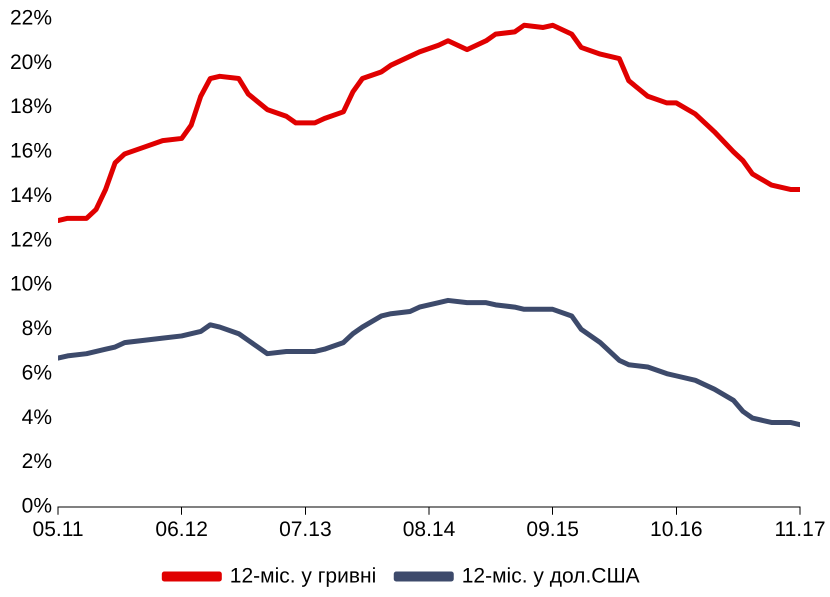 Image resolution: width=830 pixels, height=597 pixels. I want to click on legend-label: 12-міс. у дол.США, so click(551, 576).